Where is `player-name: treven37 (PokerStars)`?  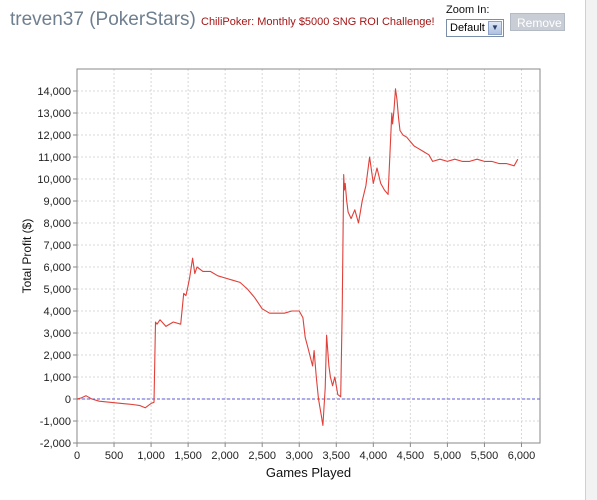
player-name: treven37 (PokerStars) is located at coordinates (103, 19).